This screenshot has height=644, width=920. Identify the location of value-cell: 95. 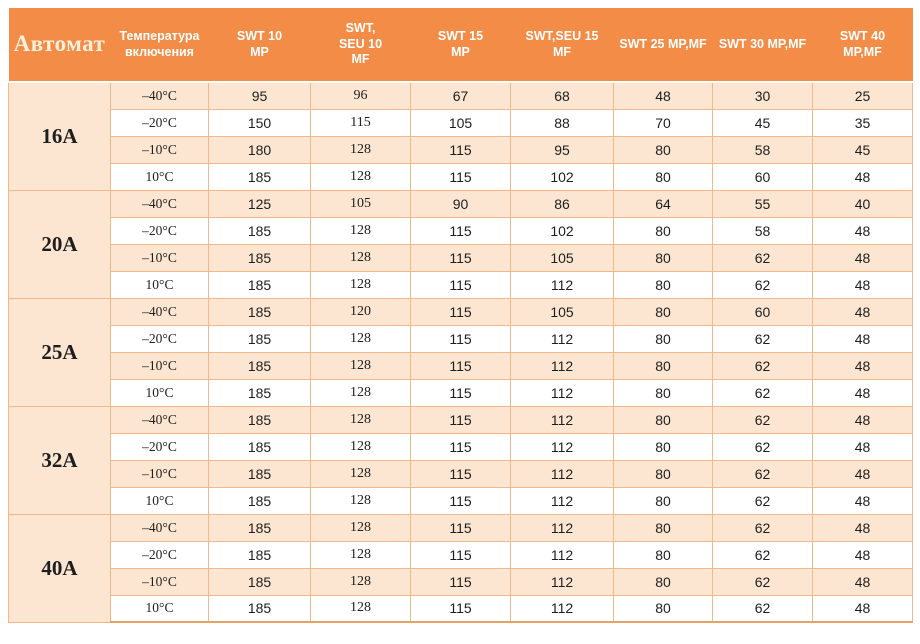
(259, 95).